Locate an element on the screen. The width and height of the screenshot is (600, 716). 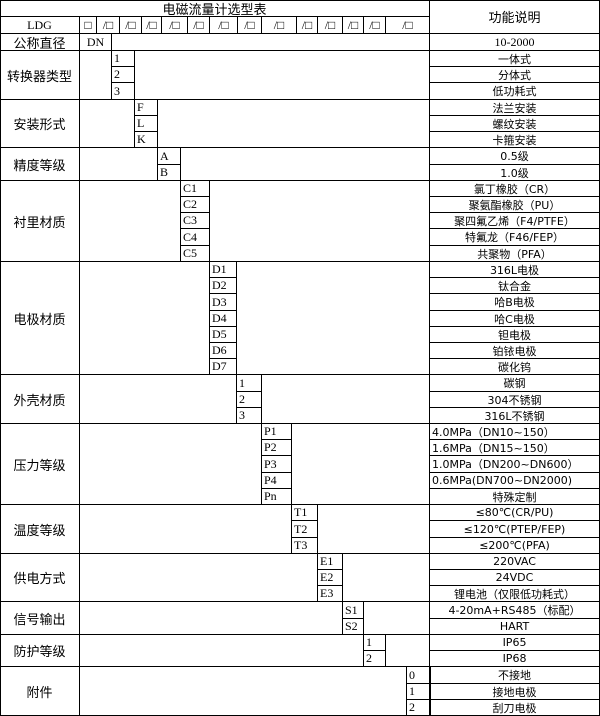
option-code: T1 is located at coordinates (305, 513).